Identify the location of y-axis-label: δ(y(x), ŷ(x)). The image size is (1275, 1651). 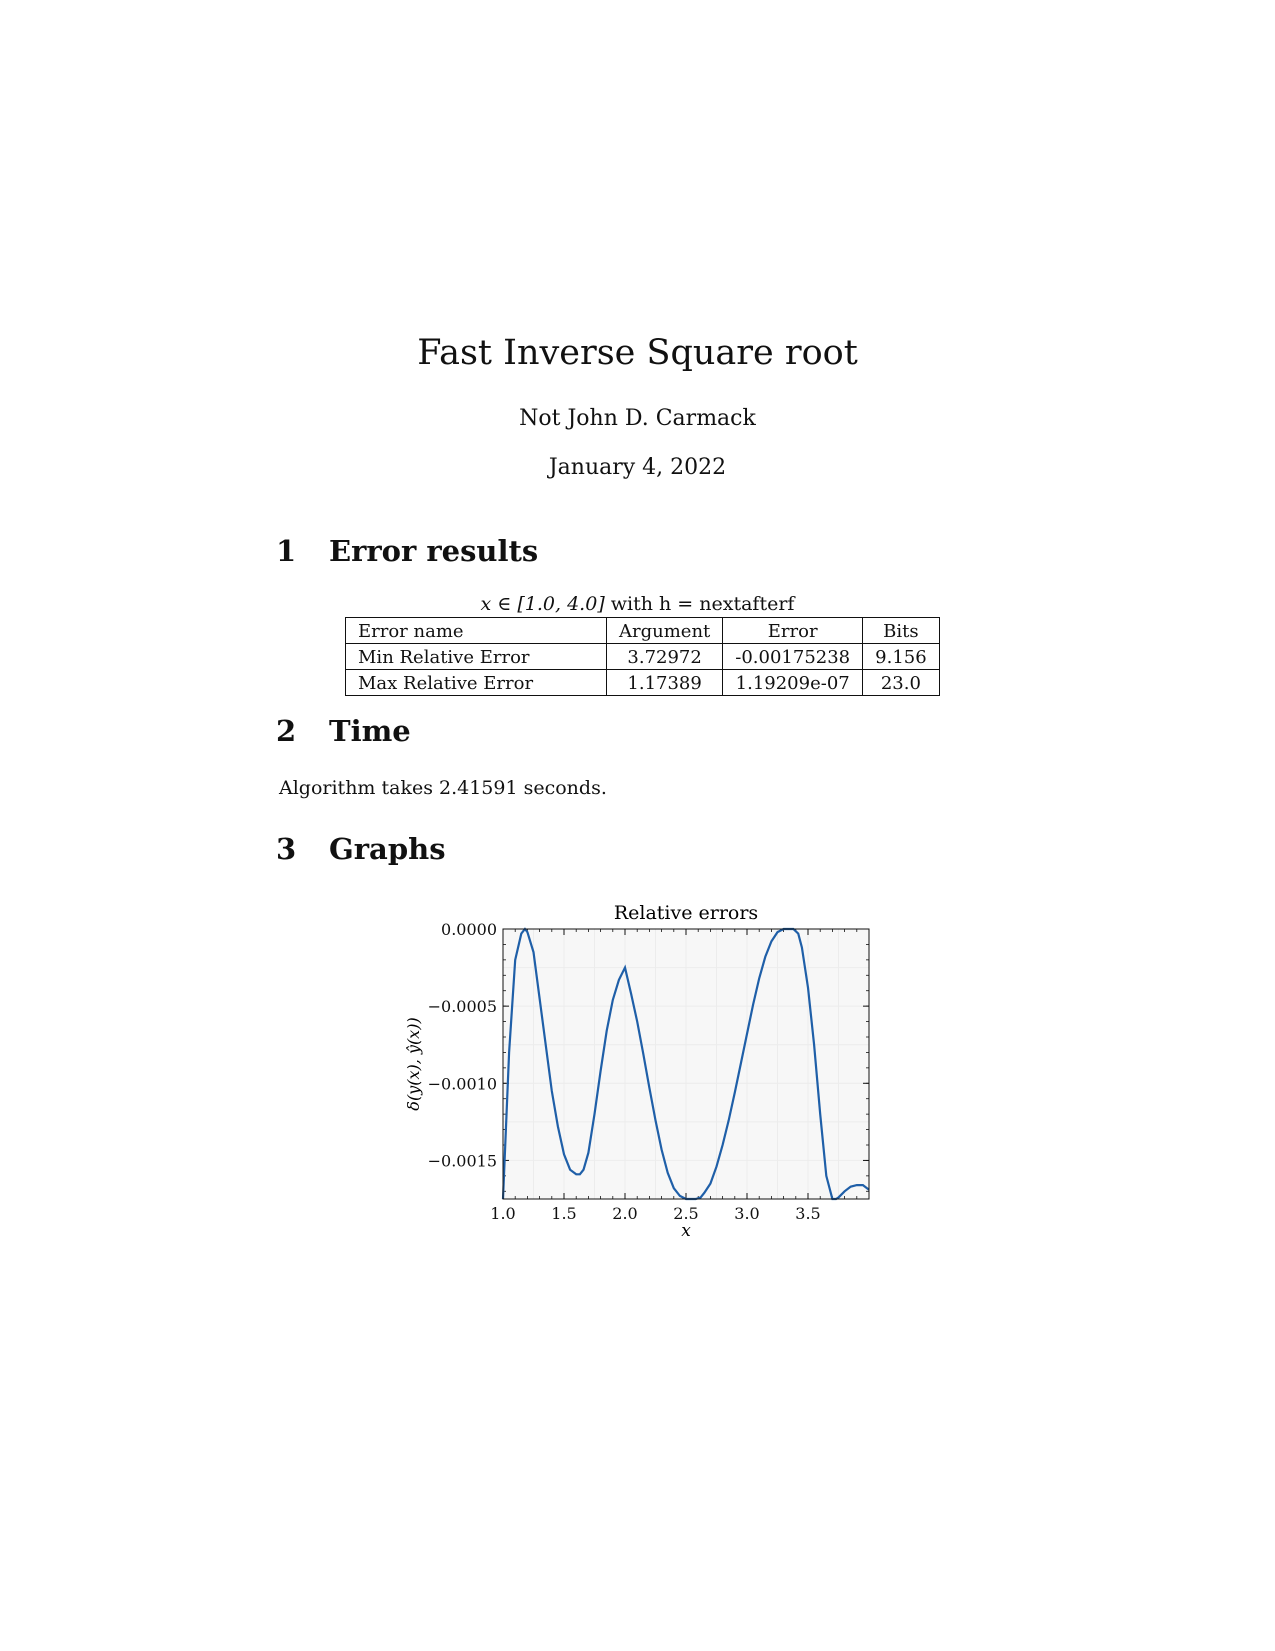
(413, 1063).